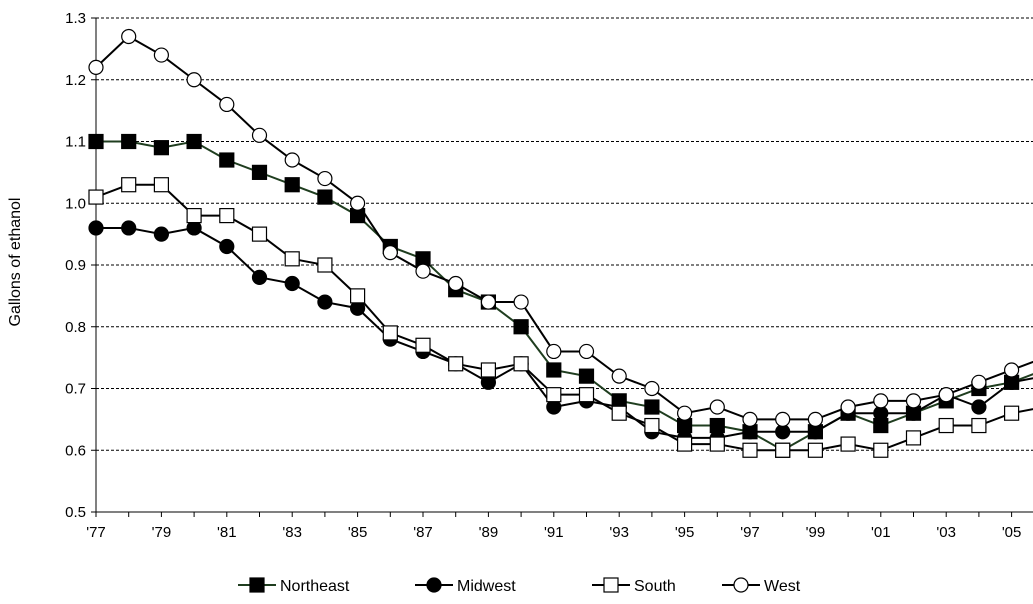  What do you see at coordinates (75, 142) in the screenshot?
I see `y-tick-label: 1.1` at bounding box center [75, 142].